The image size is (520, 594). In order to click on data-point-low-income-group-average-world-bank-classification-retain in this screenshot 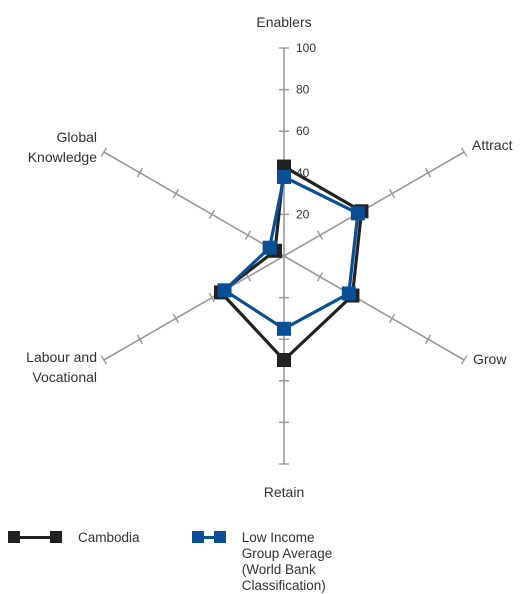, I will do `click(284, 328)`.